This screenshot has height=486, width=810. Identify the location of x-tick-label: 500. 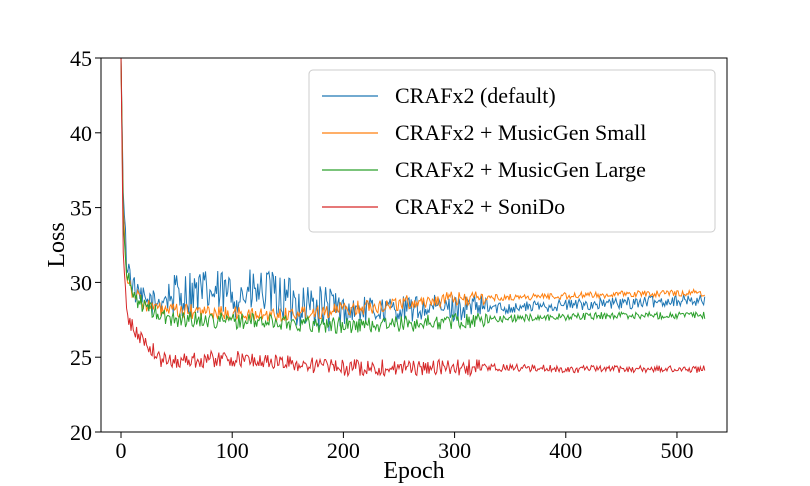
(676, 450).